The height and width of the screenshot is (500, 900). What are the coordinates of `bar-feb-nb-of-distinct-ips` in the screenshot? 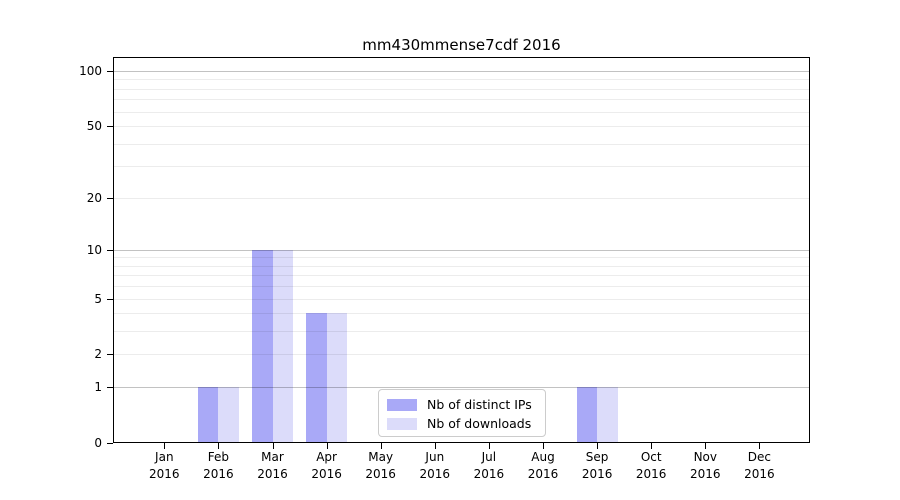 It's located at (208, 415).